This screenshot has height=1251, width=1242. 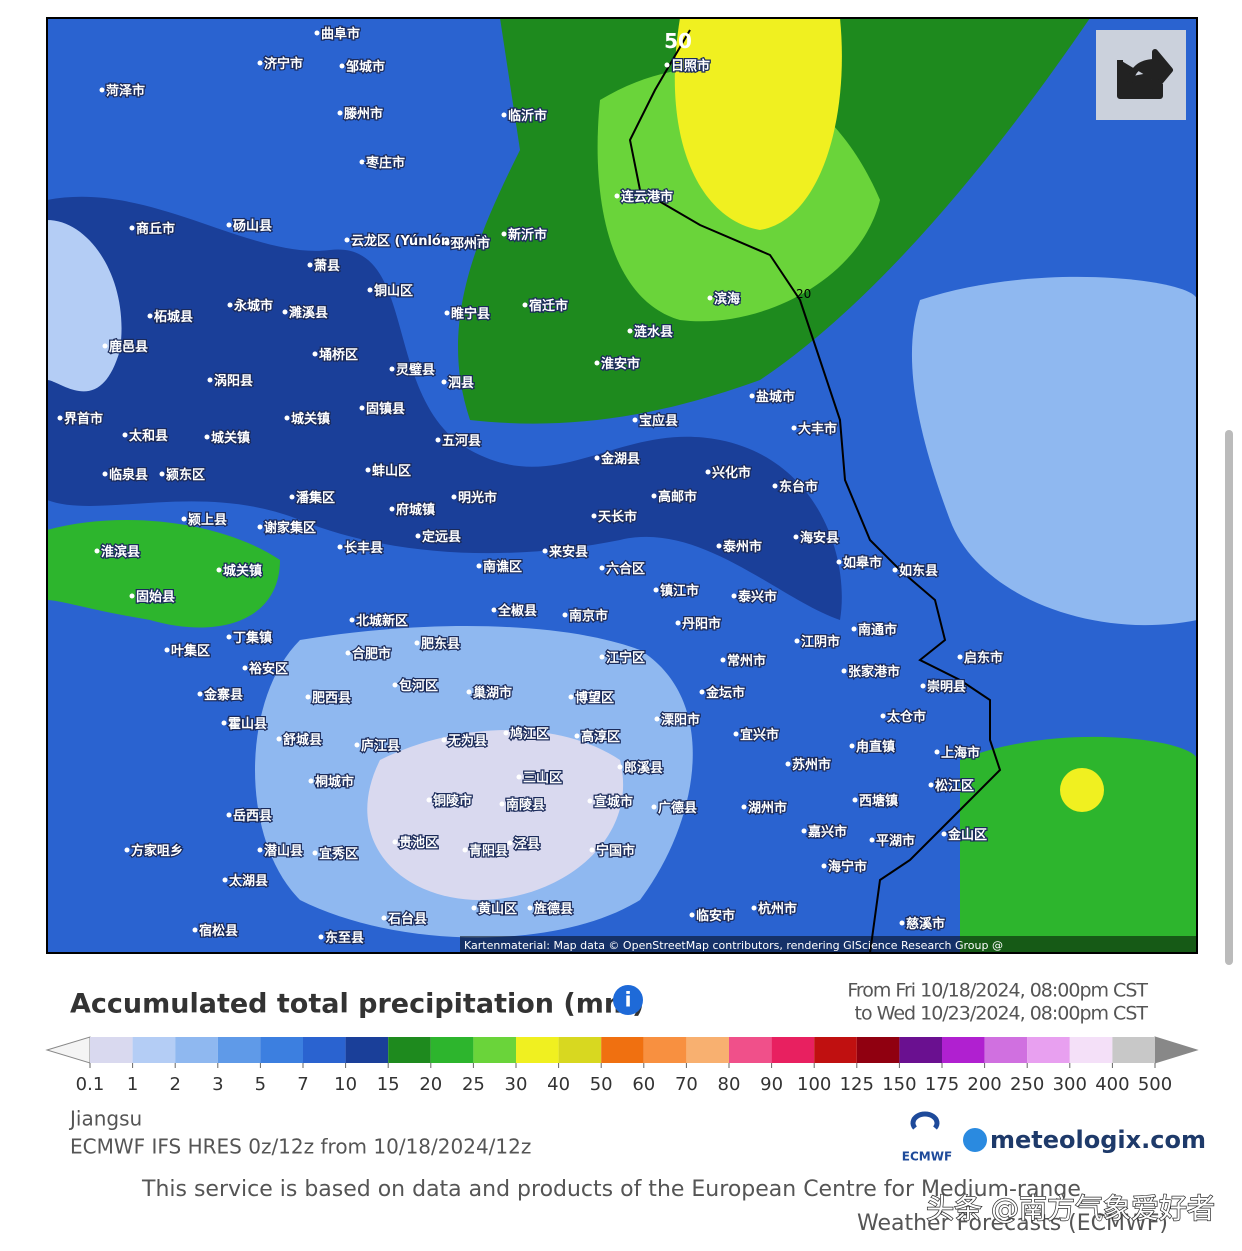 What do you see at coordinates (975, 1140) in the screenshot?
I see `brand-logo` at bounding box center [975, 1140].